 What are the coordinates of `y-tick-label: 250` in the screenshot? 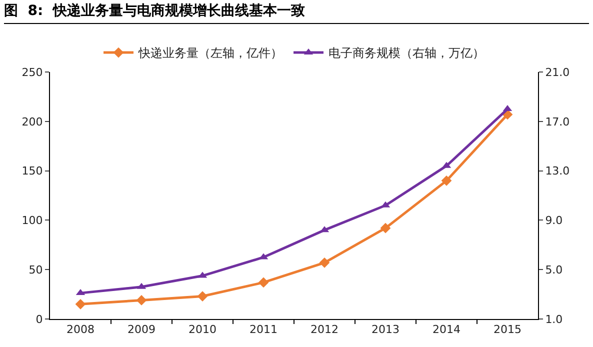 It's located at (32, 72).